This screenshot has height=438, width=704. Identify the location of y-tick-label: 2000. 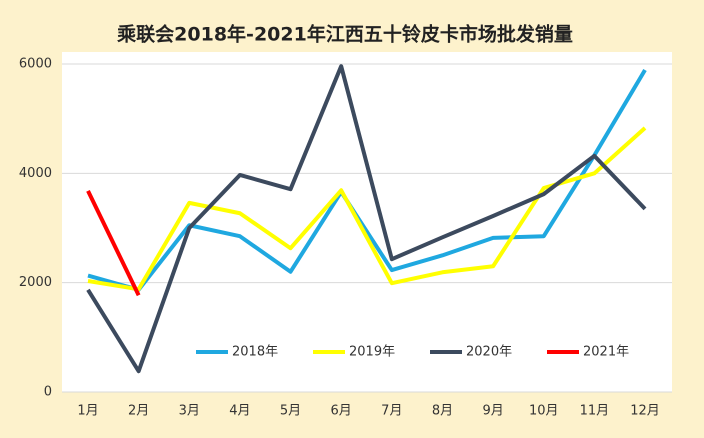
(35, 282).